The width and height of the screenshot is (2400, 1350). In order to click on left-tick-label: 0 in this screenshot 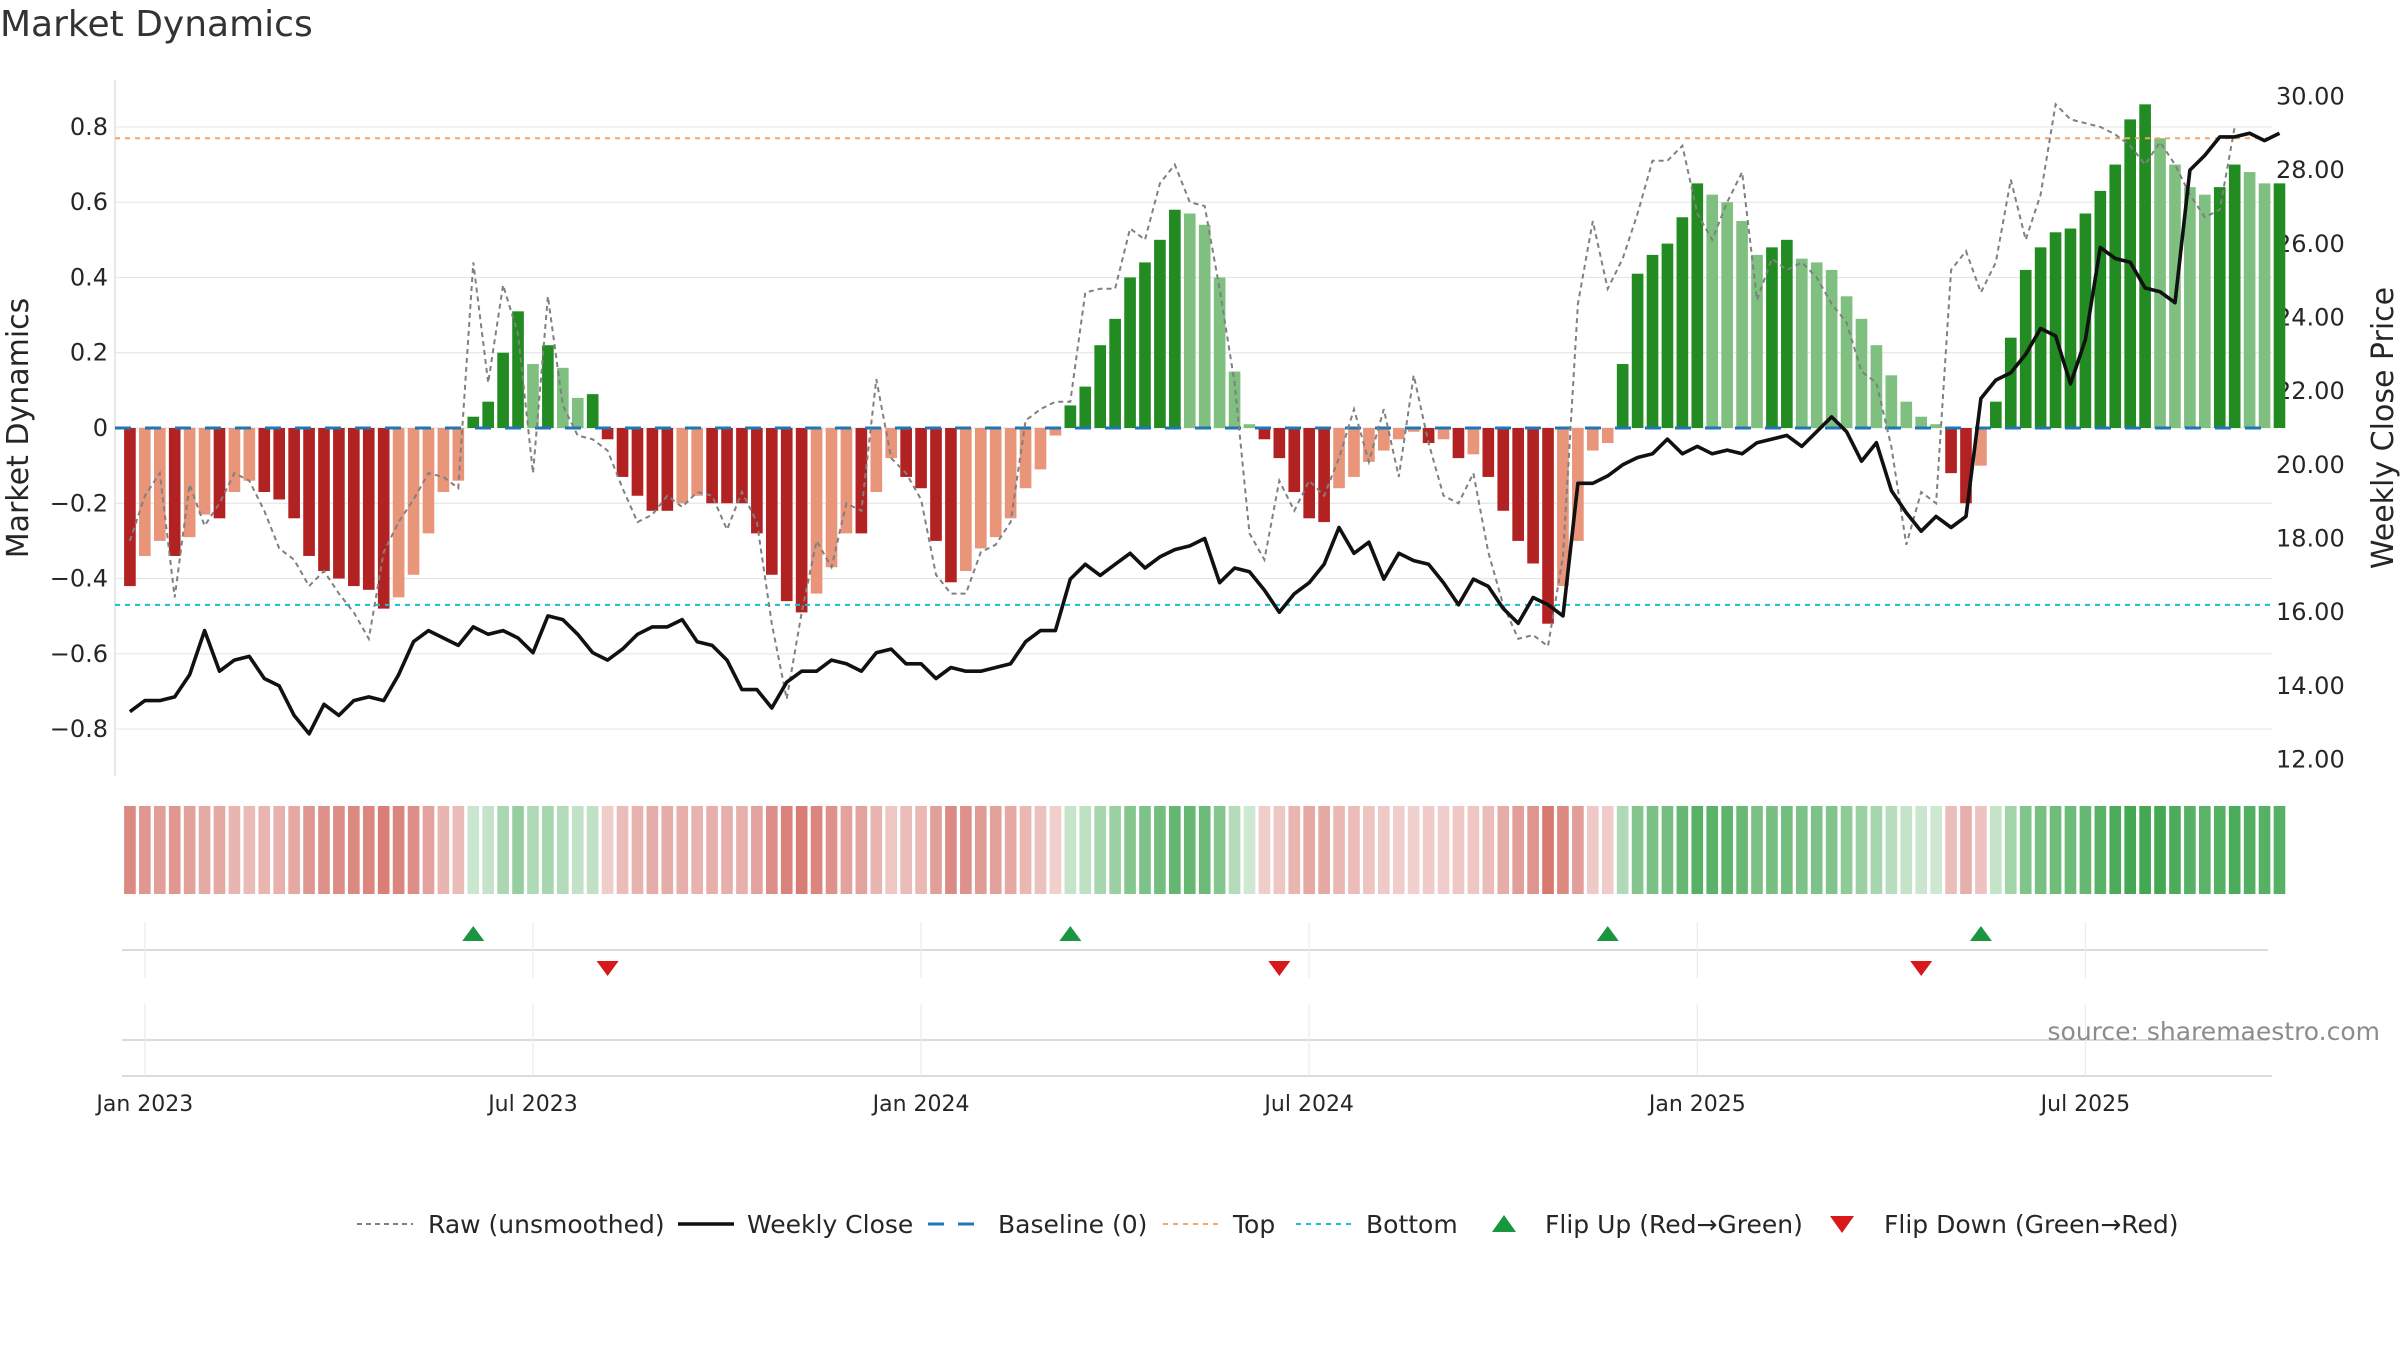, I will do `click(100, 428)`.